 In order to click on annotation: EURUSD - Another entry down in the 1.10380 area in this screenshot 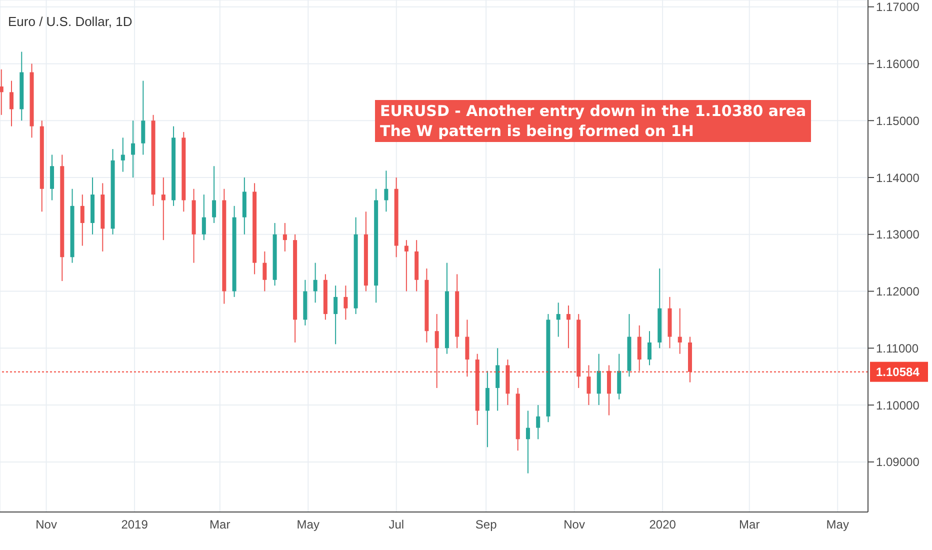, I will do `click(593, 111)`.